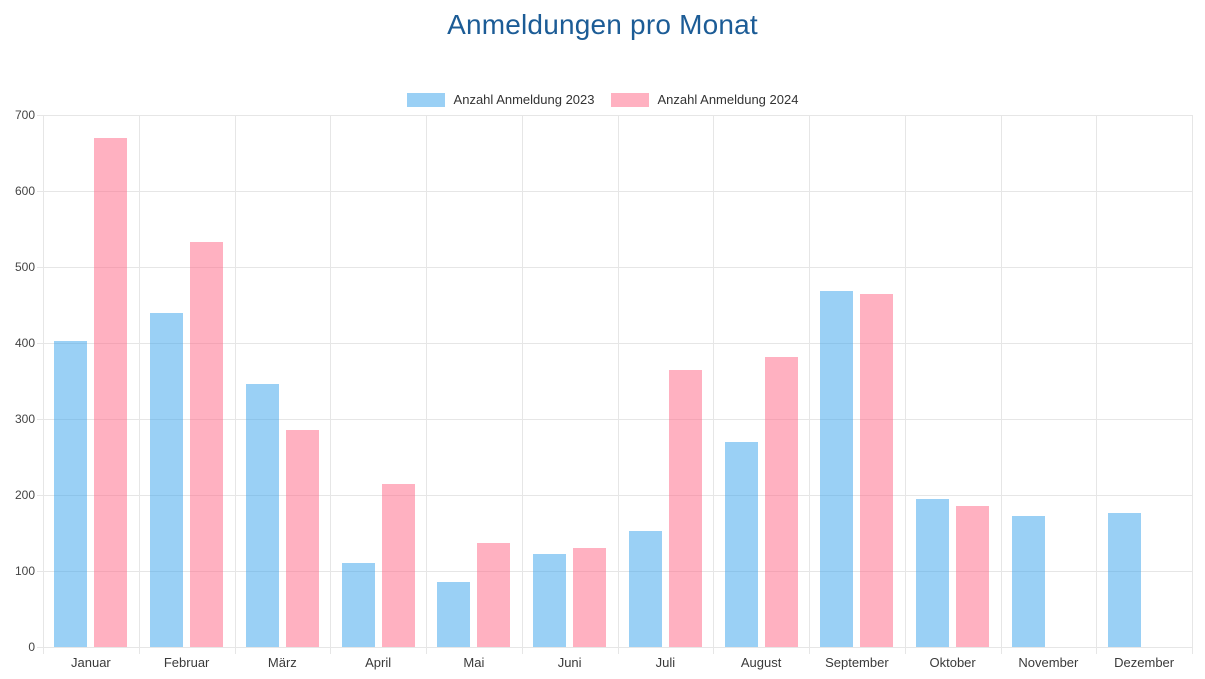  What do you see at coordinates (666, 381) in the screenshot?
I see `month-group-juli` at bounding box center [666, 381].